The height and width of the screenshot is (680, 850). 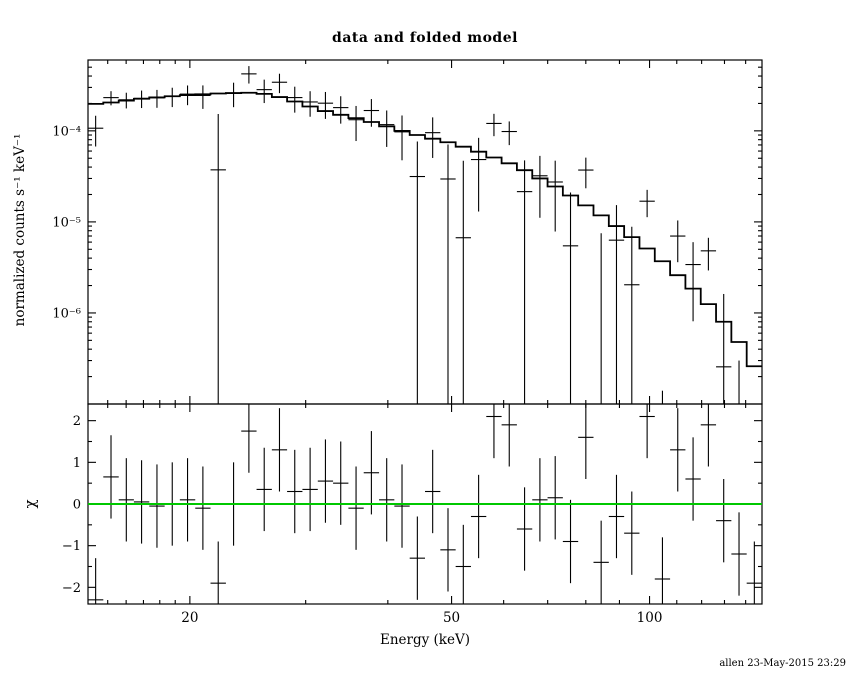 What do you see at coordinates (451, 618) in the screenshot?
I see `x-tick-label: 50` at bounding box center [451, 618].